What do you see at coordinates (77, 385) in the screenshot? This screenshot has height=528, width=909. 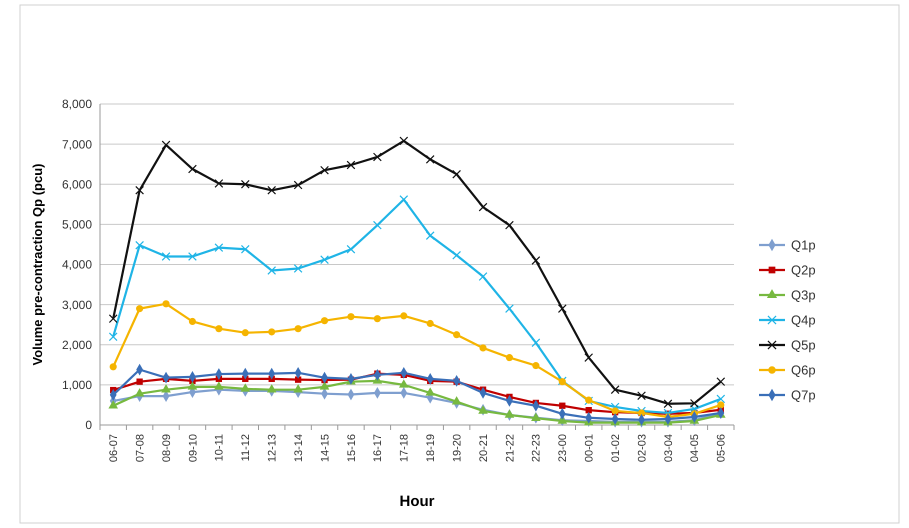 I see `y-tick-label: 1,000` at bounding box center [77, 385].